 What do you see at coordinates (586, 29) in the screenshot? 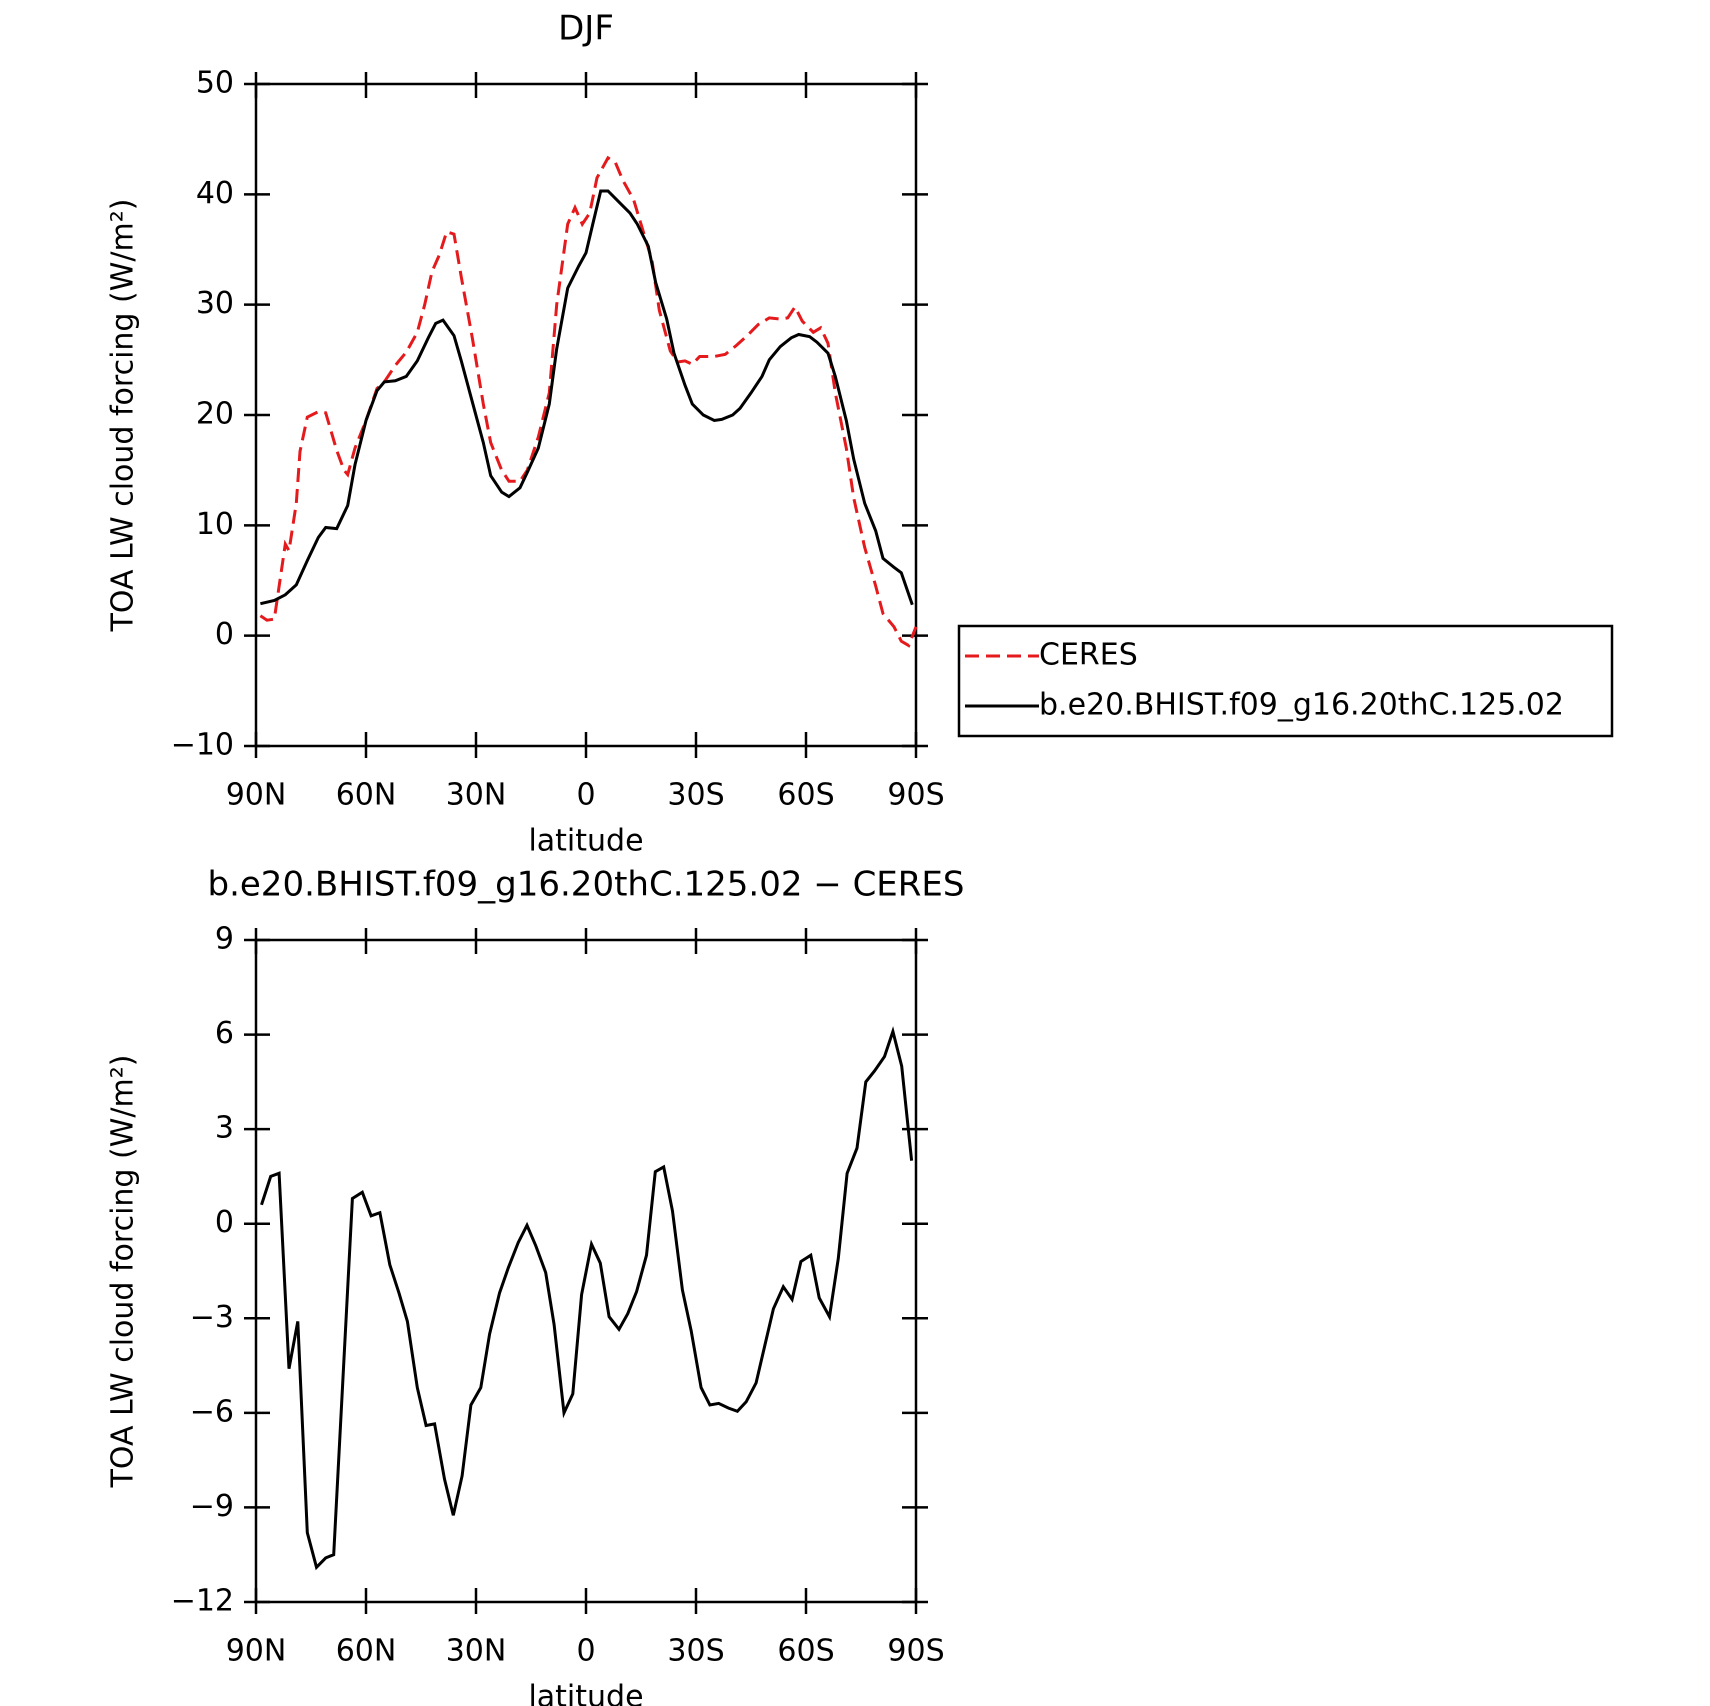
I see `chart-title: DJF` at bounding box center [586, 29].